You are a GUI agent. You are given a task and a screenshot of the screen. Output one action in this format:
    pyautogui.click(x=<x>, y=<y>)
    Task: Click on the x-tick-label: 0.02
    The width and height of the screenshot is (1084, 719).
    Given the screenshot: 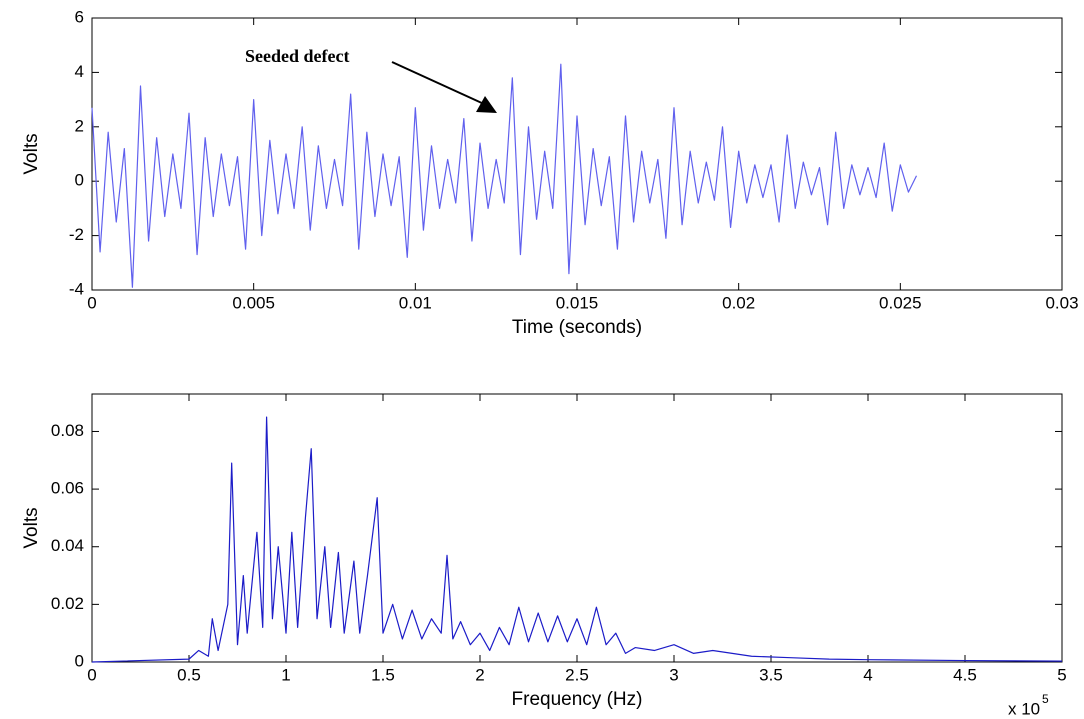 What is the action you would take?
    pyautogui.click(x=738, y=302)
    